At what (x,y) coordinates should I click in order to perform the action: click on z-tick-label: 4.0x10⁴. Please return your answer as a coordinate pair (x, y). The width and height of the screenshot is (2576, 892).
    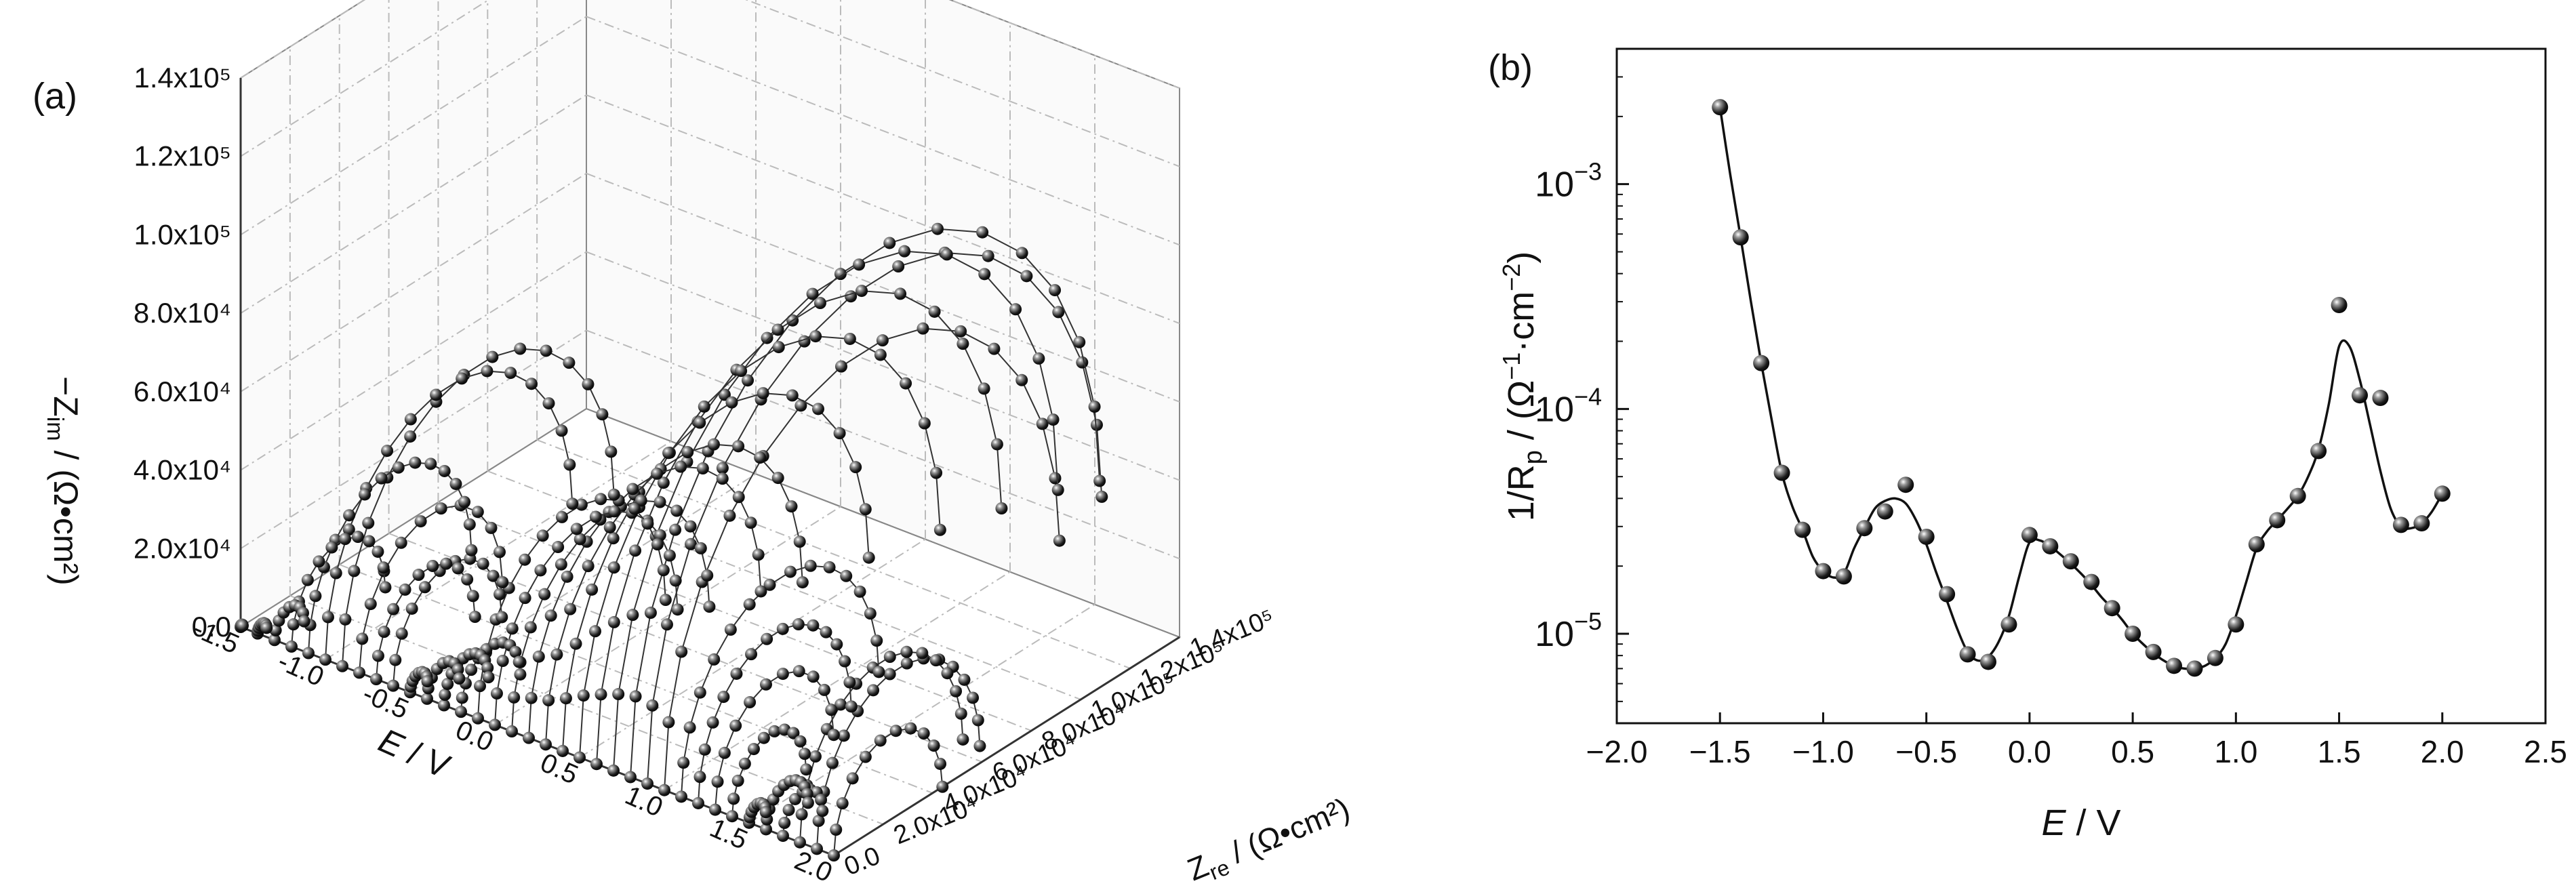
    Looking at the image, I should click on (182, 470).